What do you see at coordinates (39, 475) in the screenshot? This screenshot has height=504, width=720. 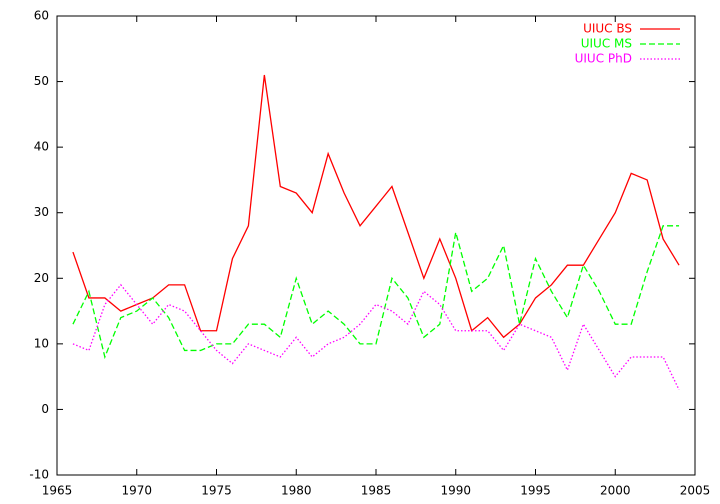 I see `y-tick-label: -10` at bounding box center [39, 475].